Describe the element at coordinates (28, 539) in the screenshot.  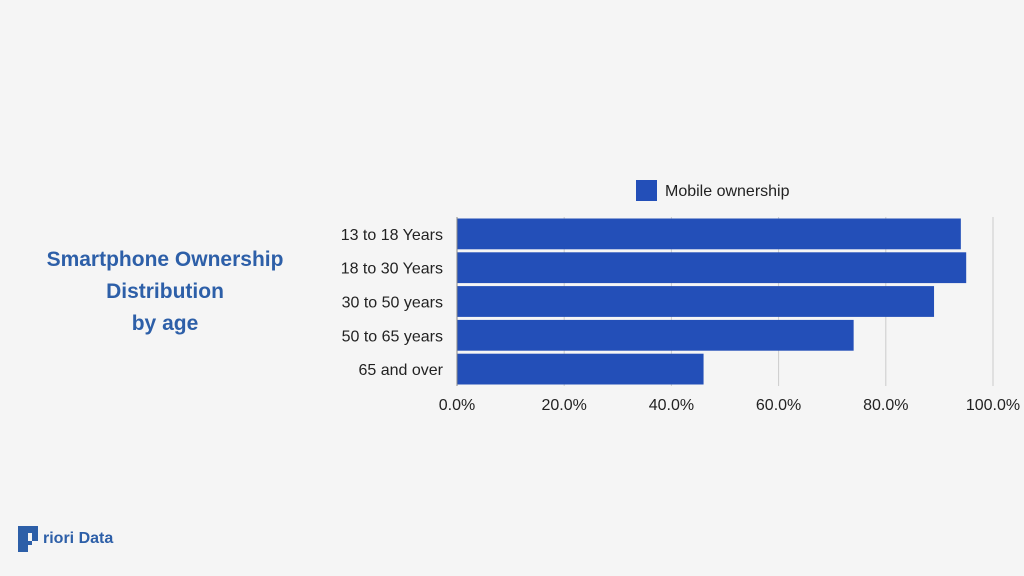
I see `brand-mark-icon` at that location.